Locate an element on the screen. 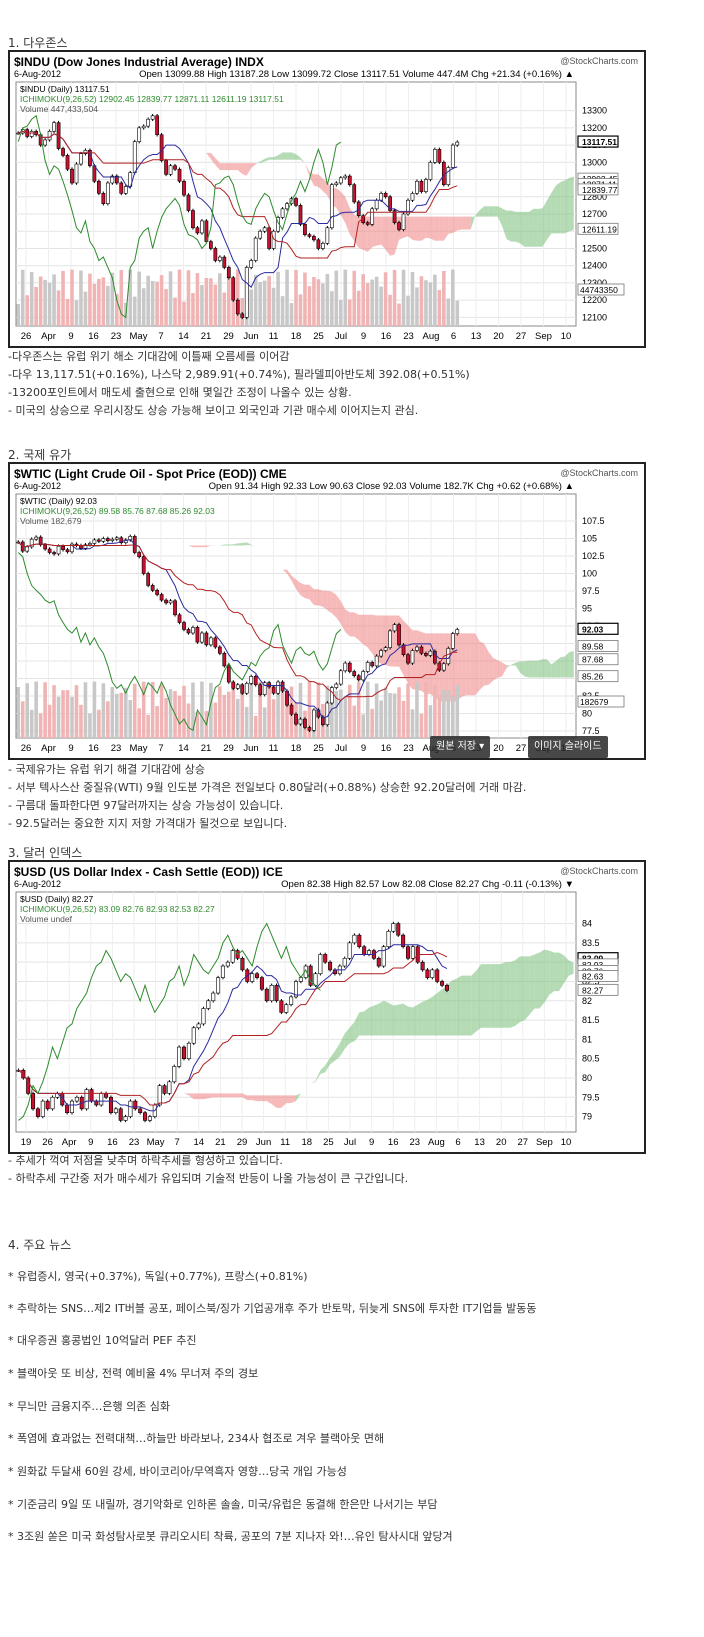 The width and height of the screenshot is (704, 1637). price-marker-label: 89.58 is located at coordinates (593, 646).